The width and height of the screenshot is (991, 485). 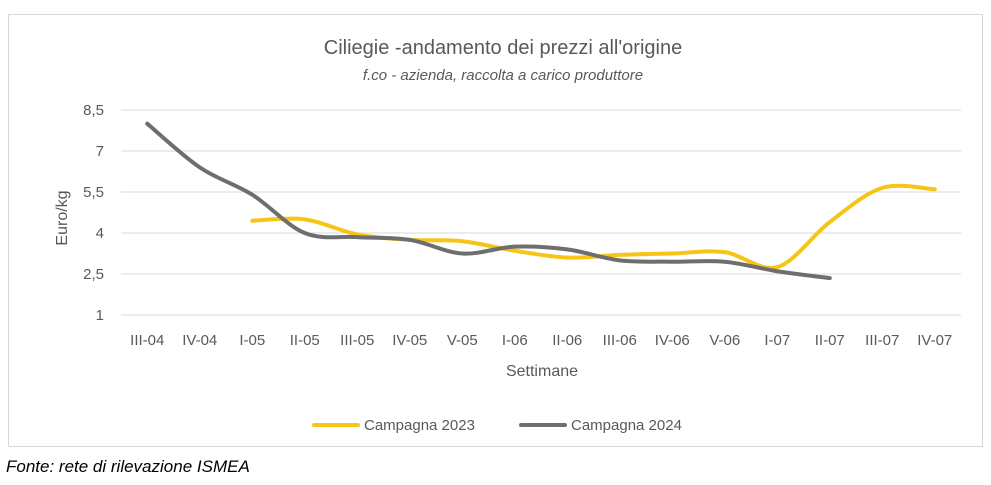 I want to click on y-tick-label: 2,5, so click(x=93, y=274).